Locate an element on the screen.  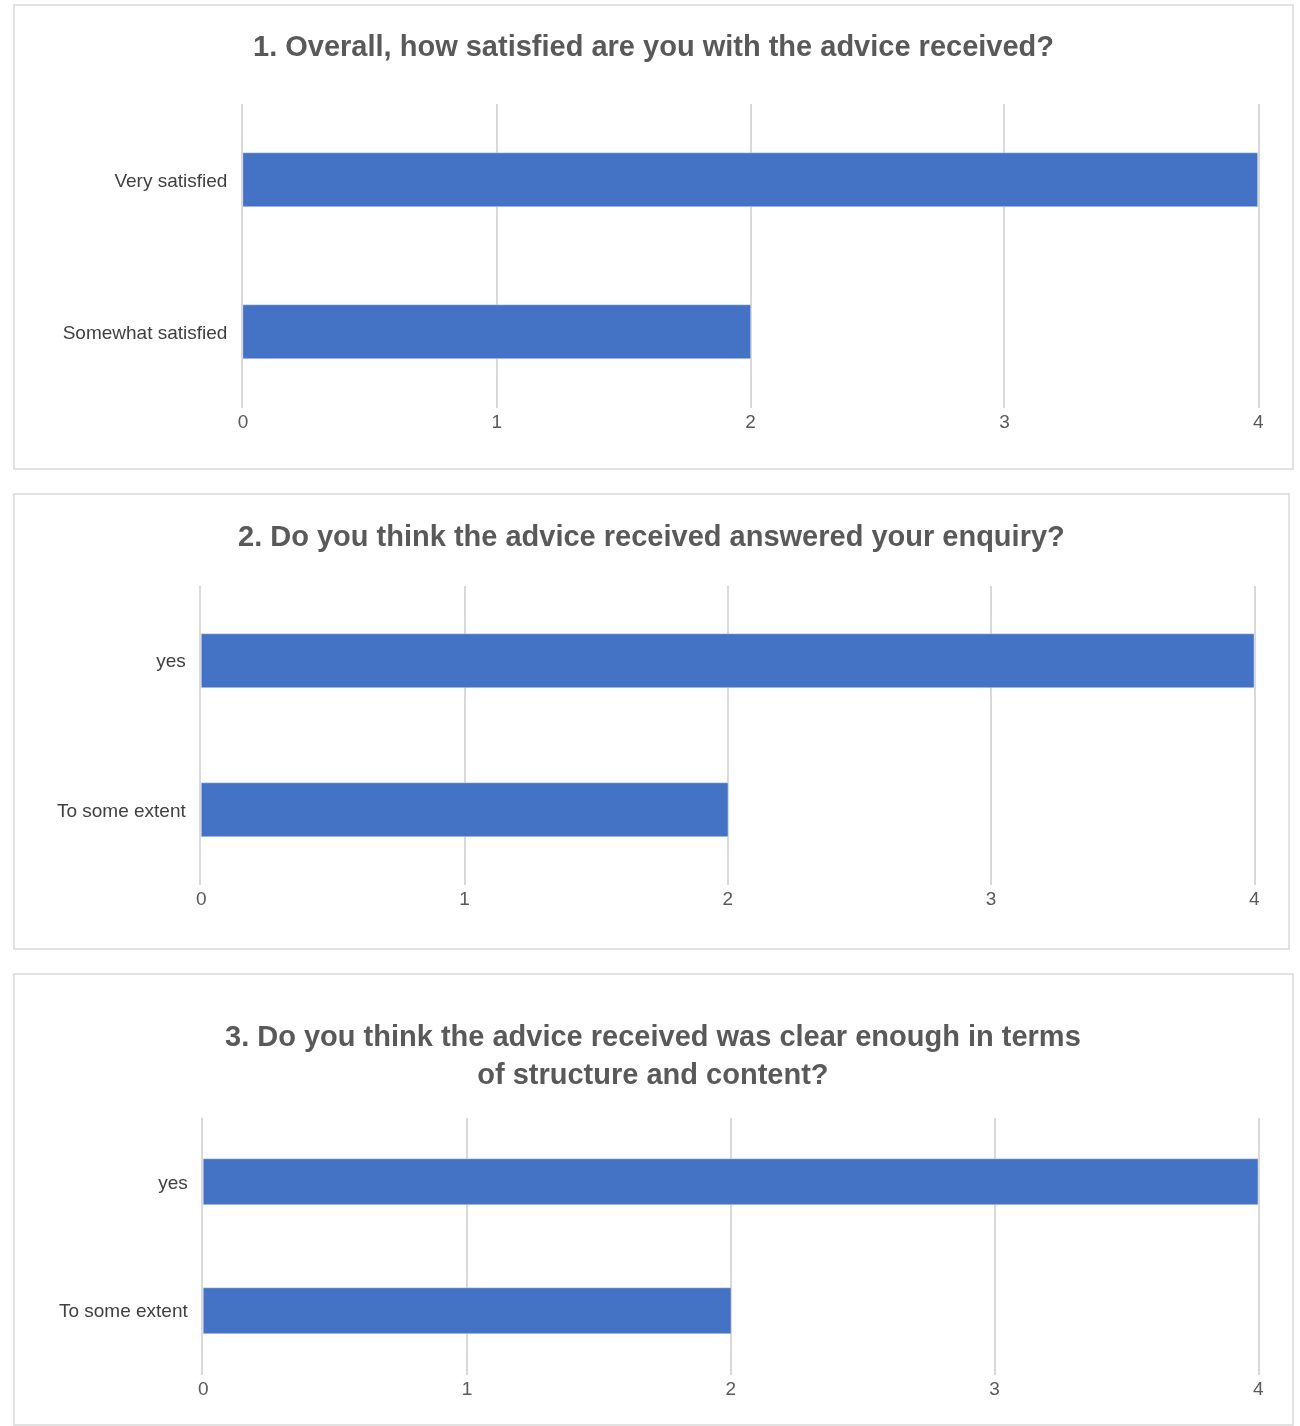
chart-title: 1. Overall, how satisfied are you with the advice received? is located at coordinates (654, 46).